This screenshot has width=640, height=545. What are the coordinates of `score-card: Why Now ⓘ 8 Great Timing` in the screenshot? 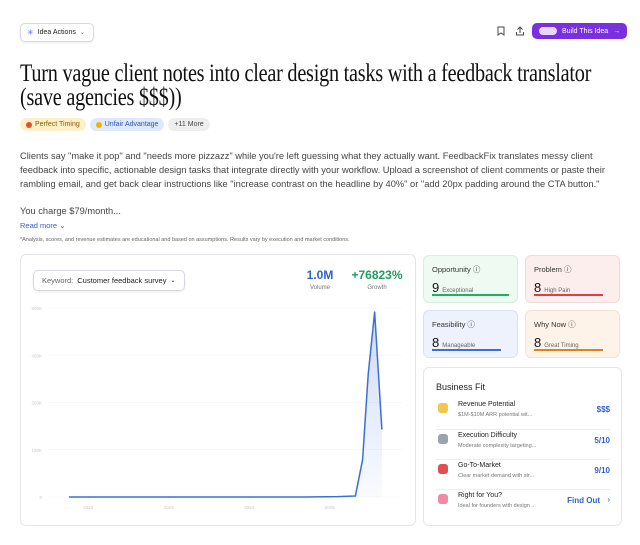 It's located at (572, 334).